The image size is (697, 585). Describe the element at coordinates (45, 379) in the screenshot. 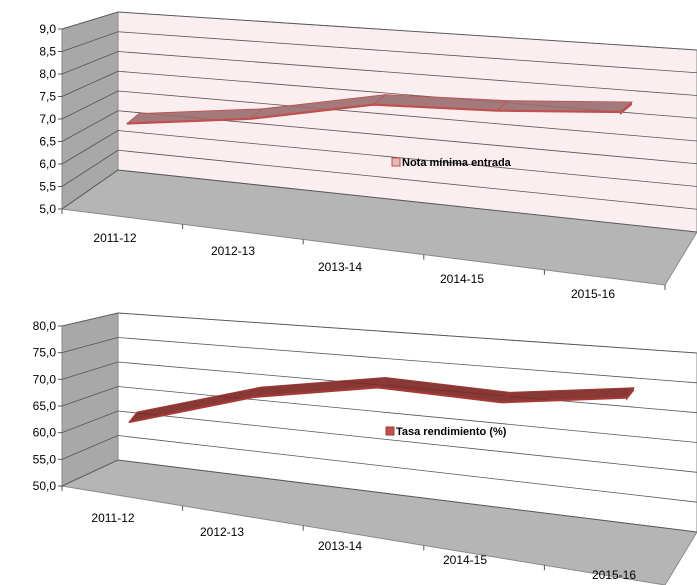

I see `y-tick-label: 70,0` at that location.